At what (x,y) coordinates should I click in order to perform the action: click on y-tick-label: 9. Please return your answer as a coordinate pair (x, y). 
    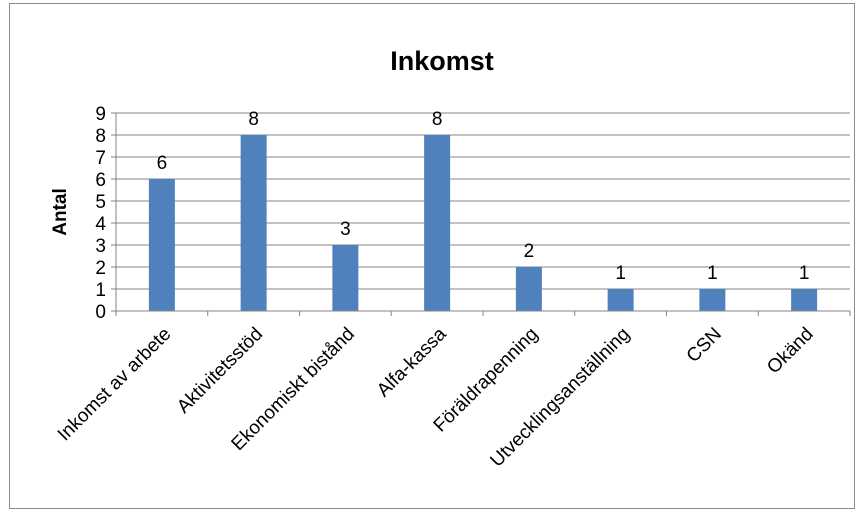
    Looking at the image, I should click on (100, 114).